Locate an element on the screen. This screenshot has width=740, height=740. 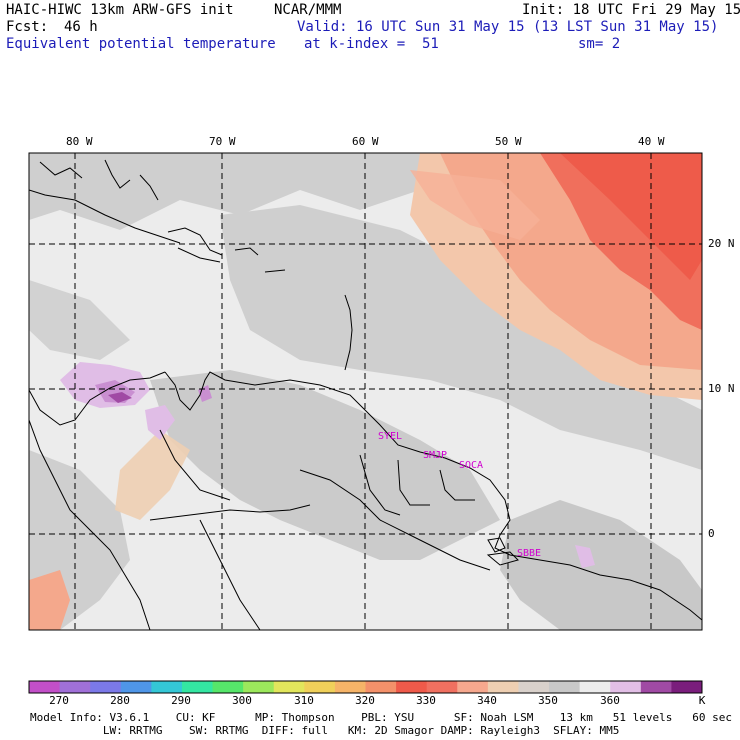
colorbar-unit: K is located at coordinates (702, 700).